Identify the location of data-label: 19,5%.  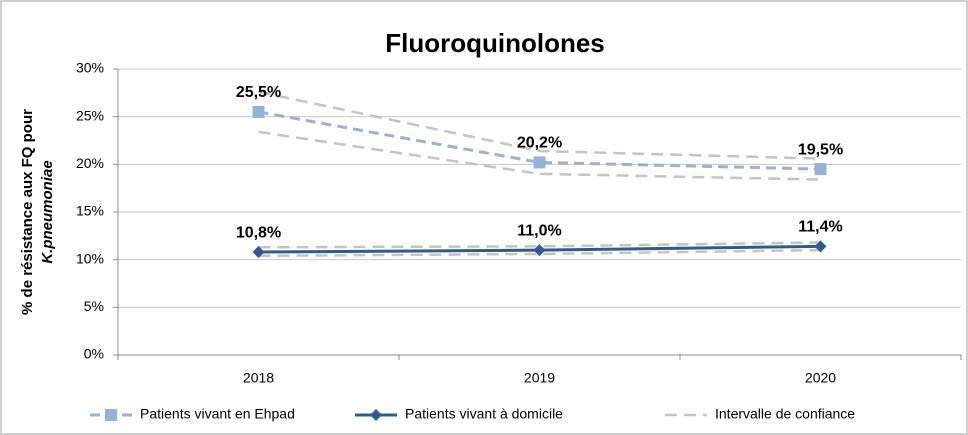
(820, 149).